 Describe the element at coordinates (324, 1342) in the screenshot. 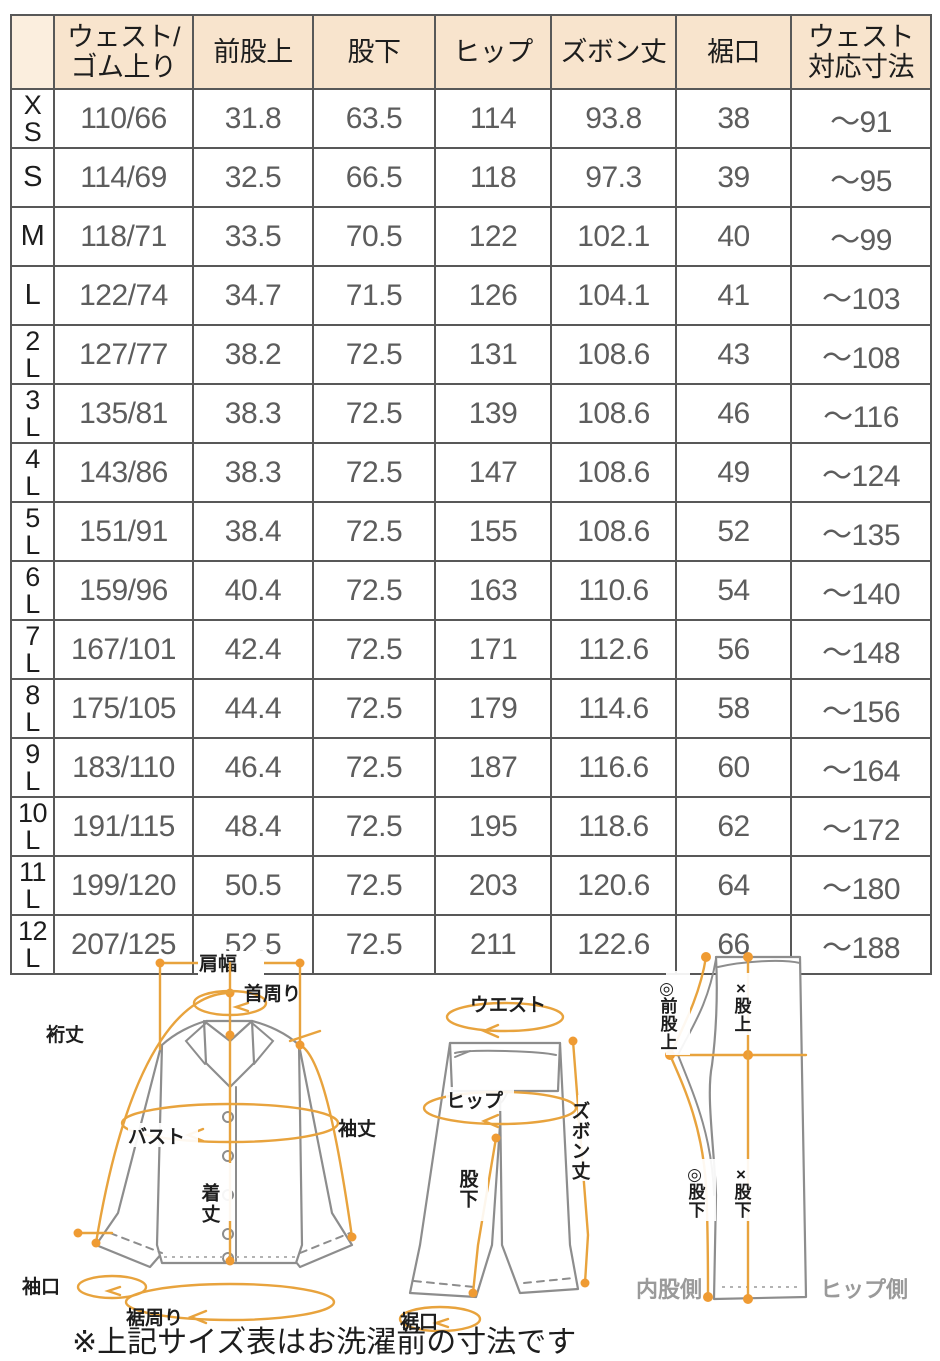

I see `washing-note: ※上記サイズ表はお洗濯前の寸法です` at that location.